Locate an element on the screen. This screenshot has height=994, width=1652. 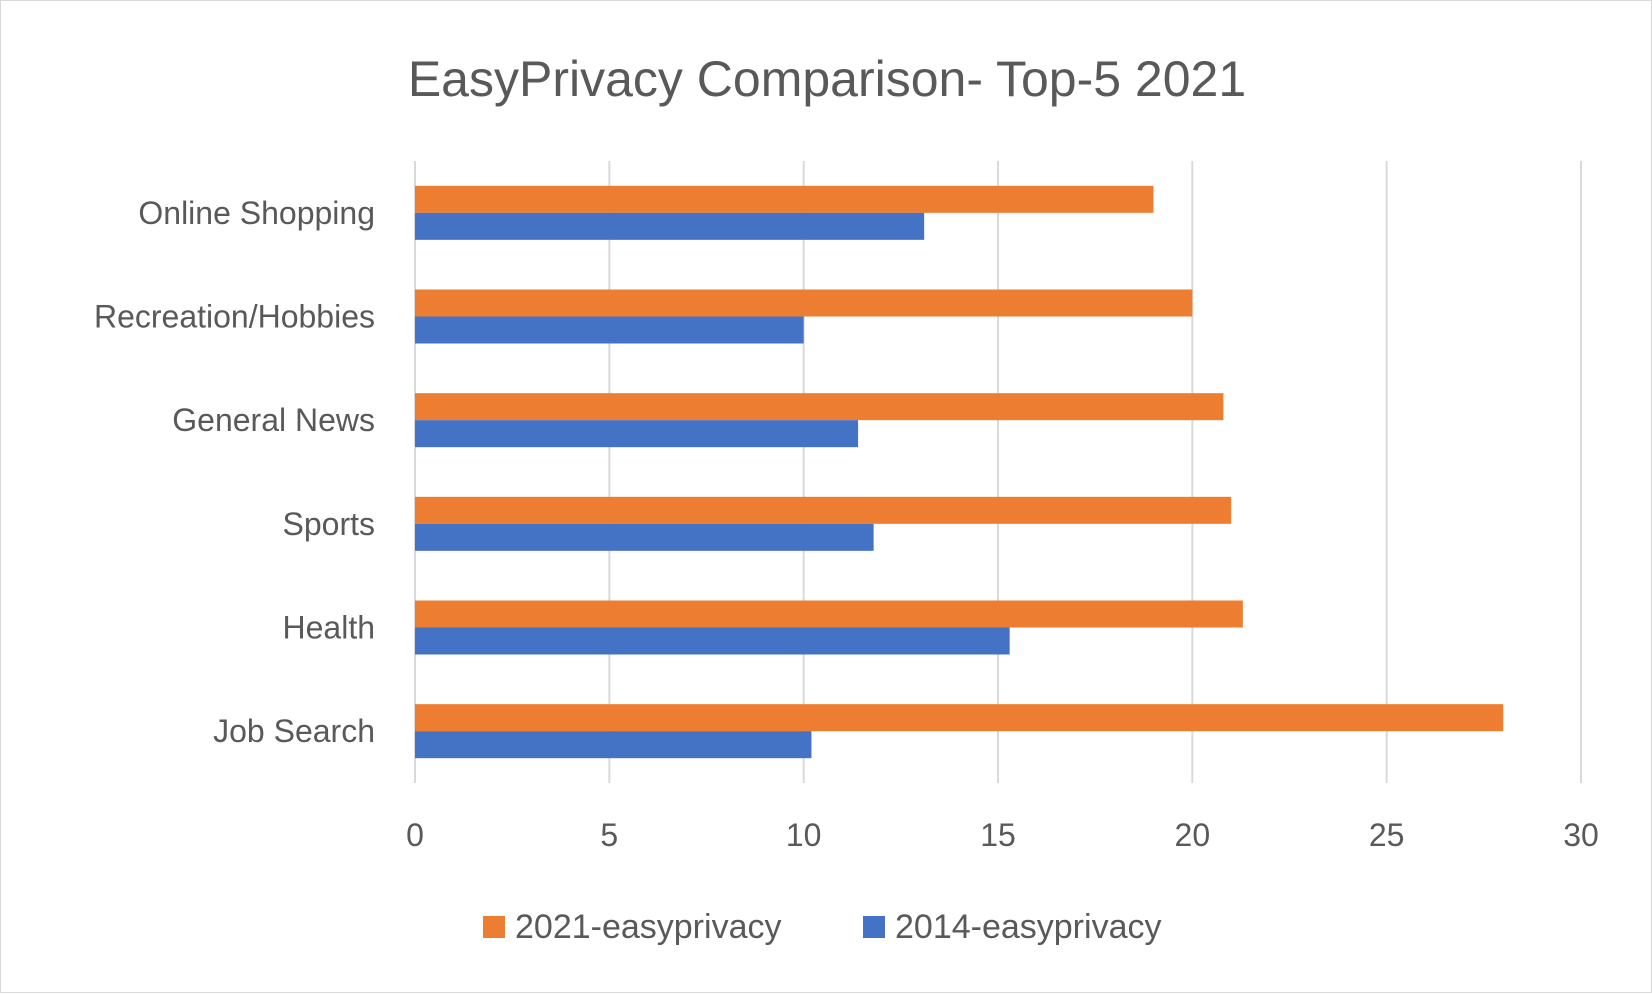
x-tick-label: 5 is located at coordinates (609, 835).